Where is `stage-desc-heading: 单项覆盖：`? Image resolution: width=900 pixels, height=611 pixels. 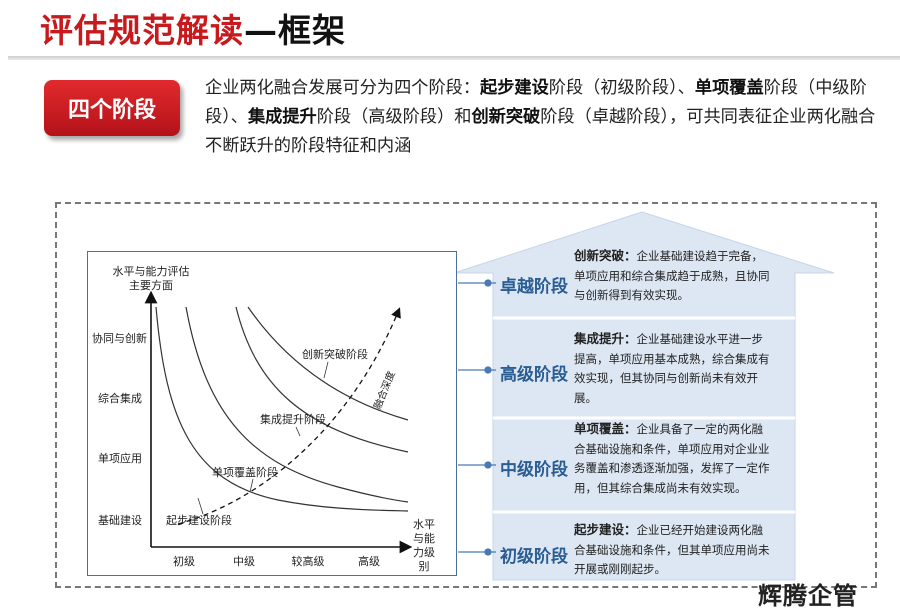 stage-desc-heading: 单项覆盖： is located at coordinates (605, 428).